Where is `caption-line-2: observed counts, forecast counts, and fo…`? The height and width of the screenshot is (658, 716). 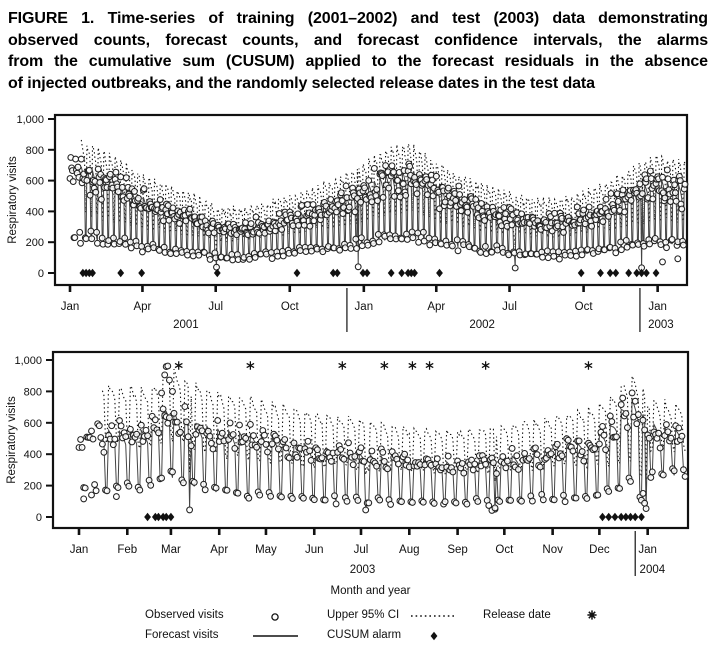
caption-line-2: observed counts, forecast counts, and fo… is located at coordinates (358, 40).